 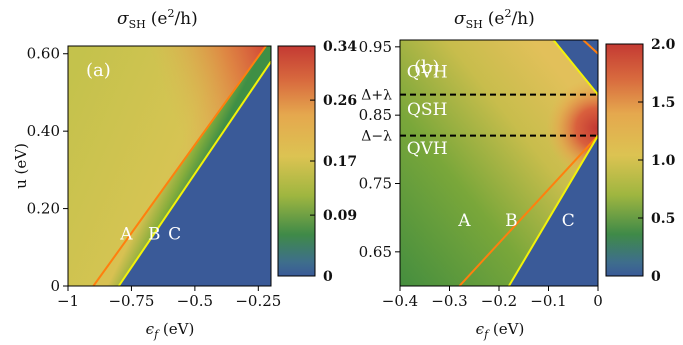 I want to click on a-colorbar-tick-label: 0.26, so click(x=340, y=101).